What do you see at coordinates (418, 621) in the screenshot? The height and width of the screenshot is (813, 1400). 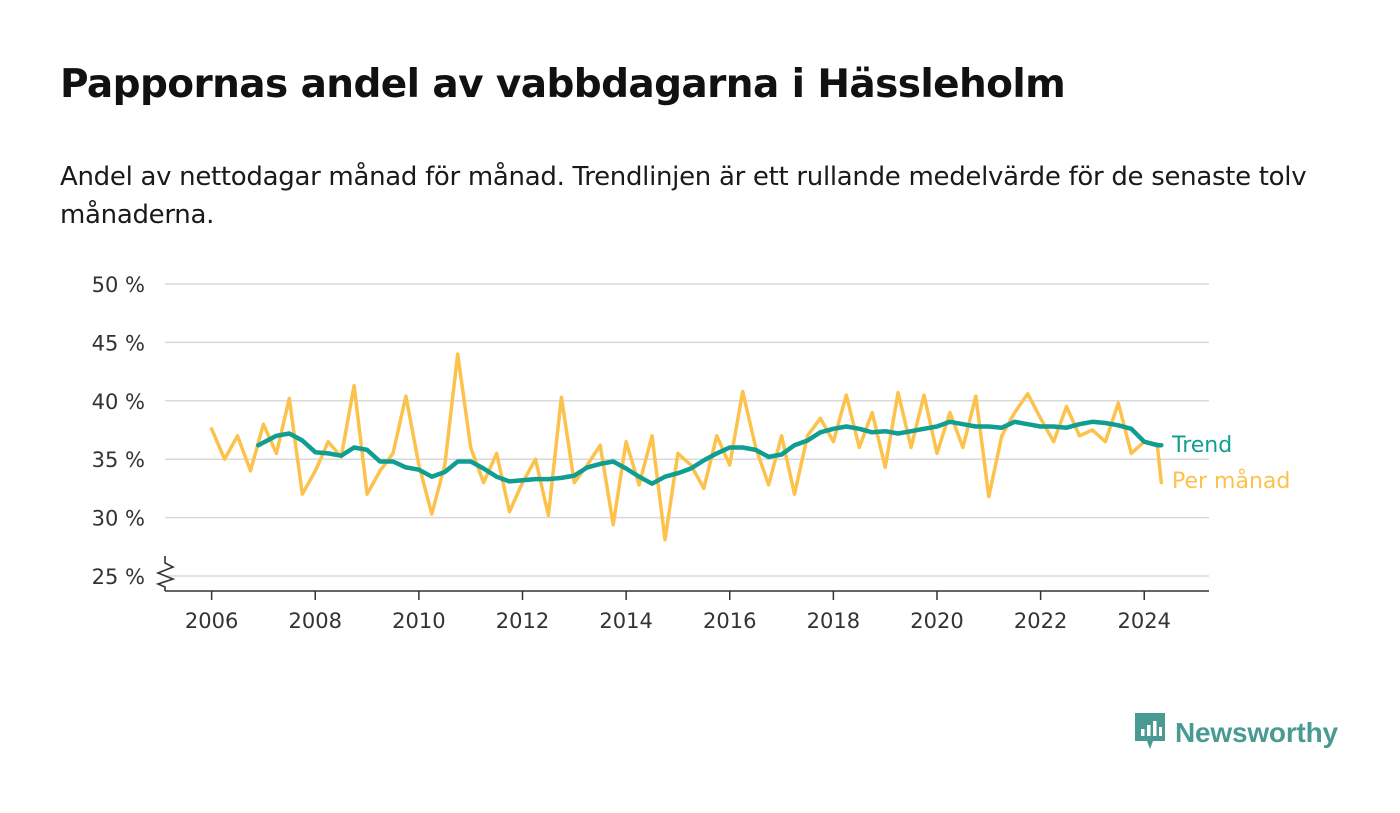 I see `x-tick-label: 2010` at bounding box center [418, 621].